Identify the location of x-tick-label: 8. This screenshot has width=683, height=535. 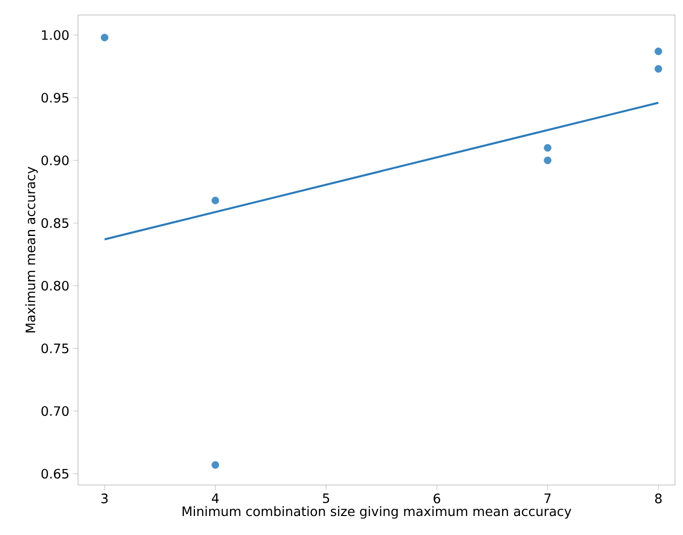
(658, 499).